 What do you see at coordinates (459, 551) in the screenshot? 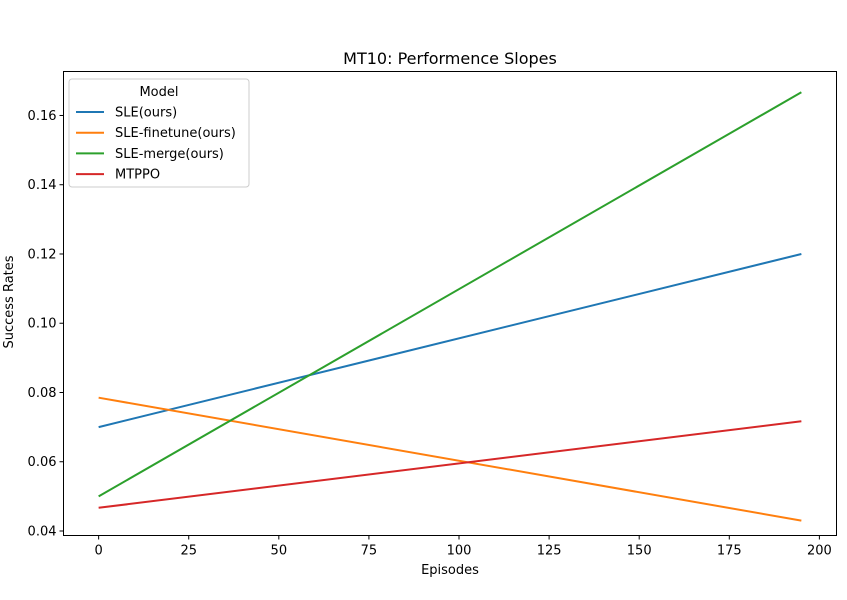
I see `x-tick-label: 100` at bounding box center [459, 551].